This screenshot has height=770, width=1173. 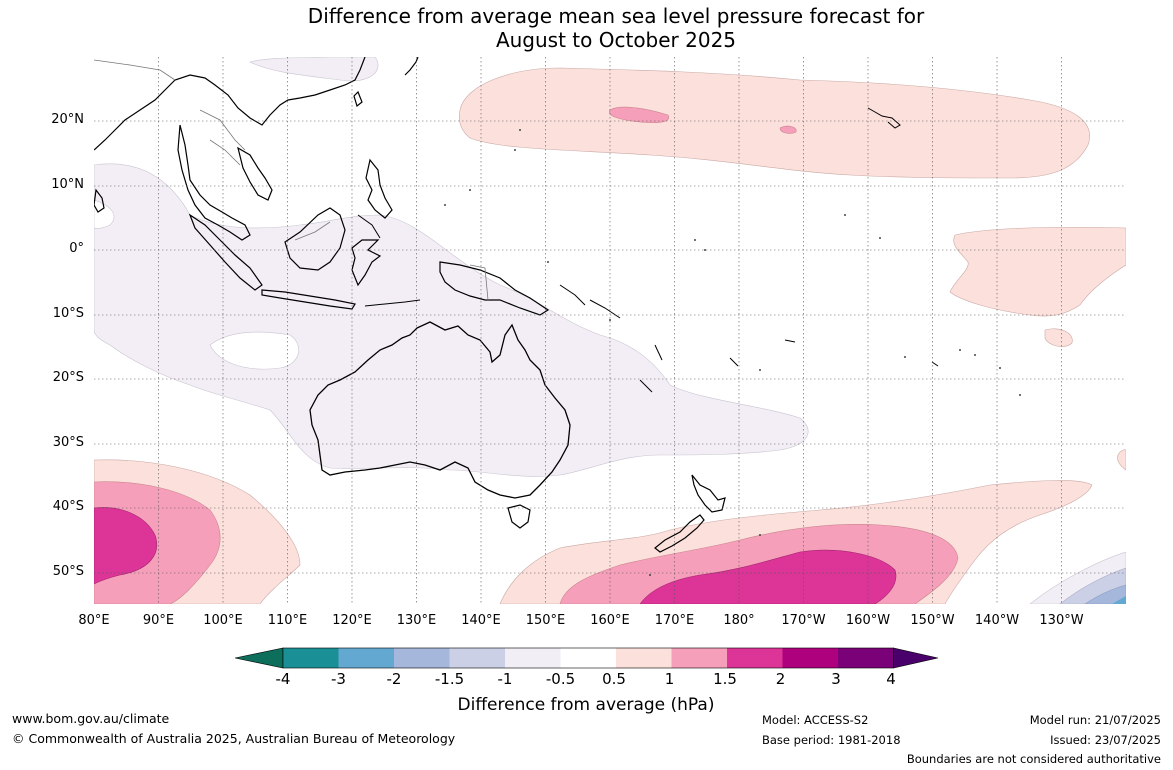 What do you see at coordinates (519, 516) in the screenshot?
I see `tasmania` at bounding box center [519, 516].